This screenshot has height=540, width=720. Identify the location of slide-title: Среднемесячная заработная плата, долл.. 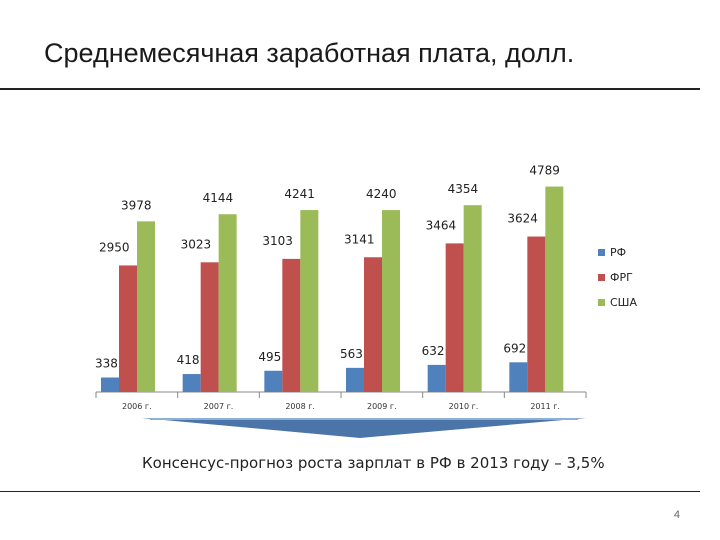
(309, 53).